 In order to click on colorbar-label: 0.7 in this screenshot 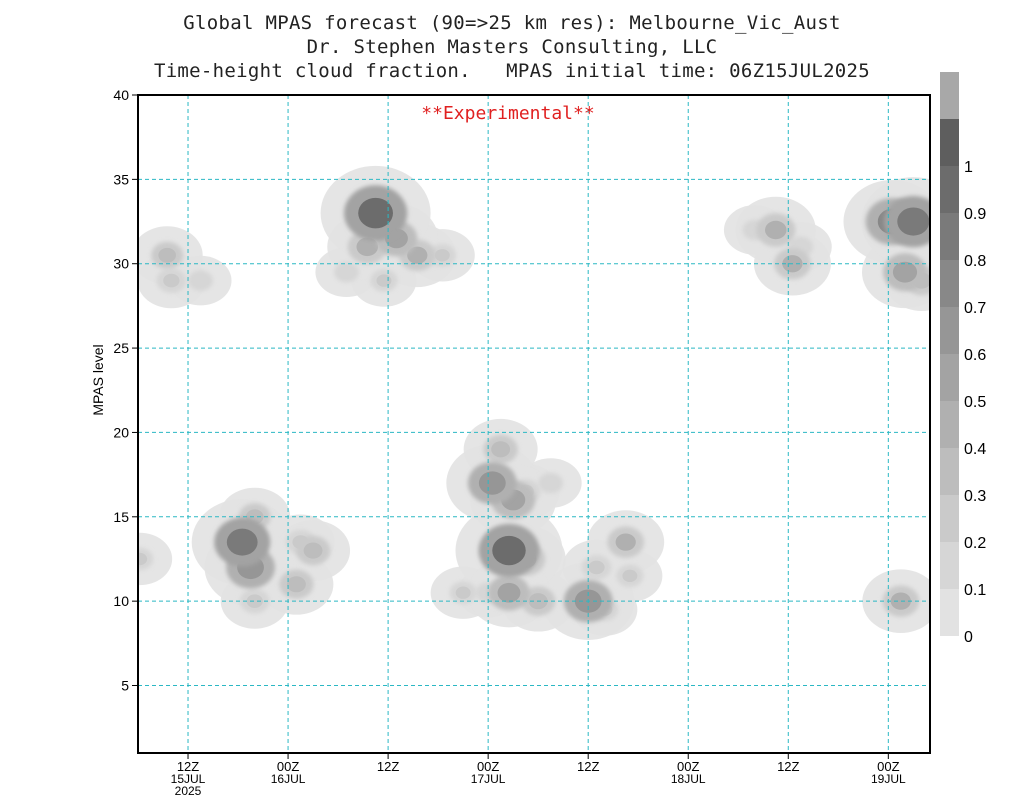, I will do `click(975, 308)`.